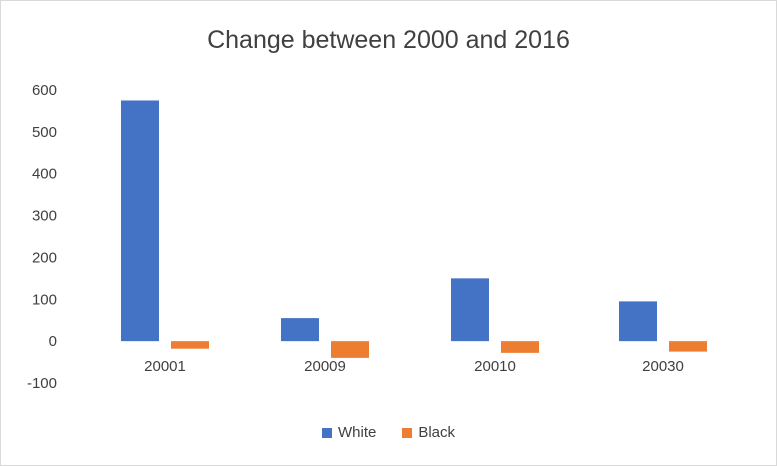 The width and height of the screenshot is (777, 466). I want to click on y-axis-ticks: 600 500 400 300 200 100 0 -100, so click(42, 237).